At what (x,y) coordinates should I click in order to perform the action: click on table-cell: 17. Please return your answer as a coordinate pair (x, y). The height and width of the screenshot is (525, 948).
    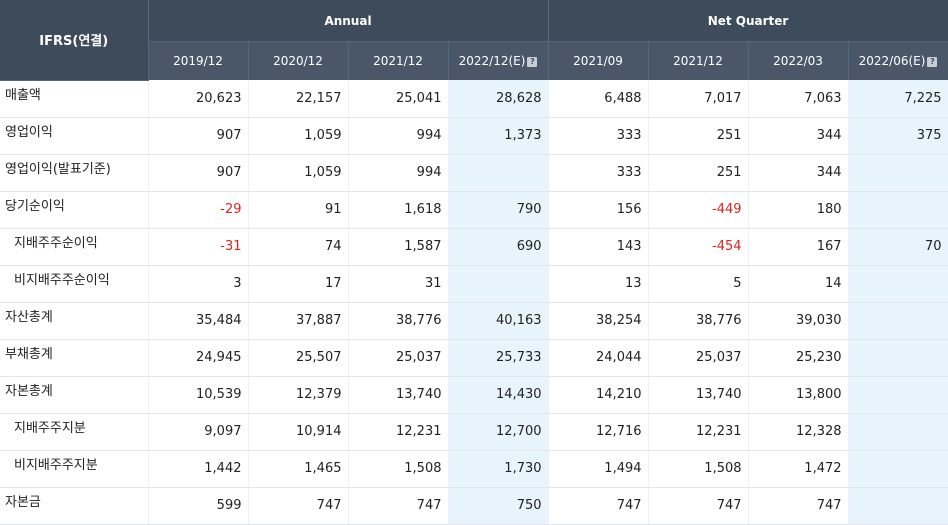
    Looking at the image, I should click on (298, 284).